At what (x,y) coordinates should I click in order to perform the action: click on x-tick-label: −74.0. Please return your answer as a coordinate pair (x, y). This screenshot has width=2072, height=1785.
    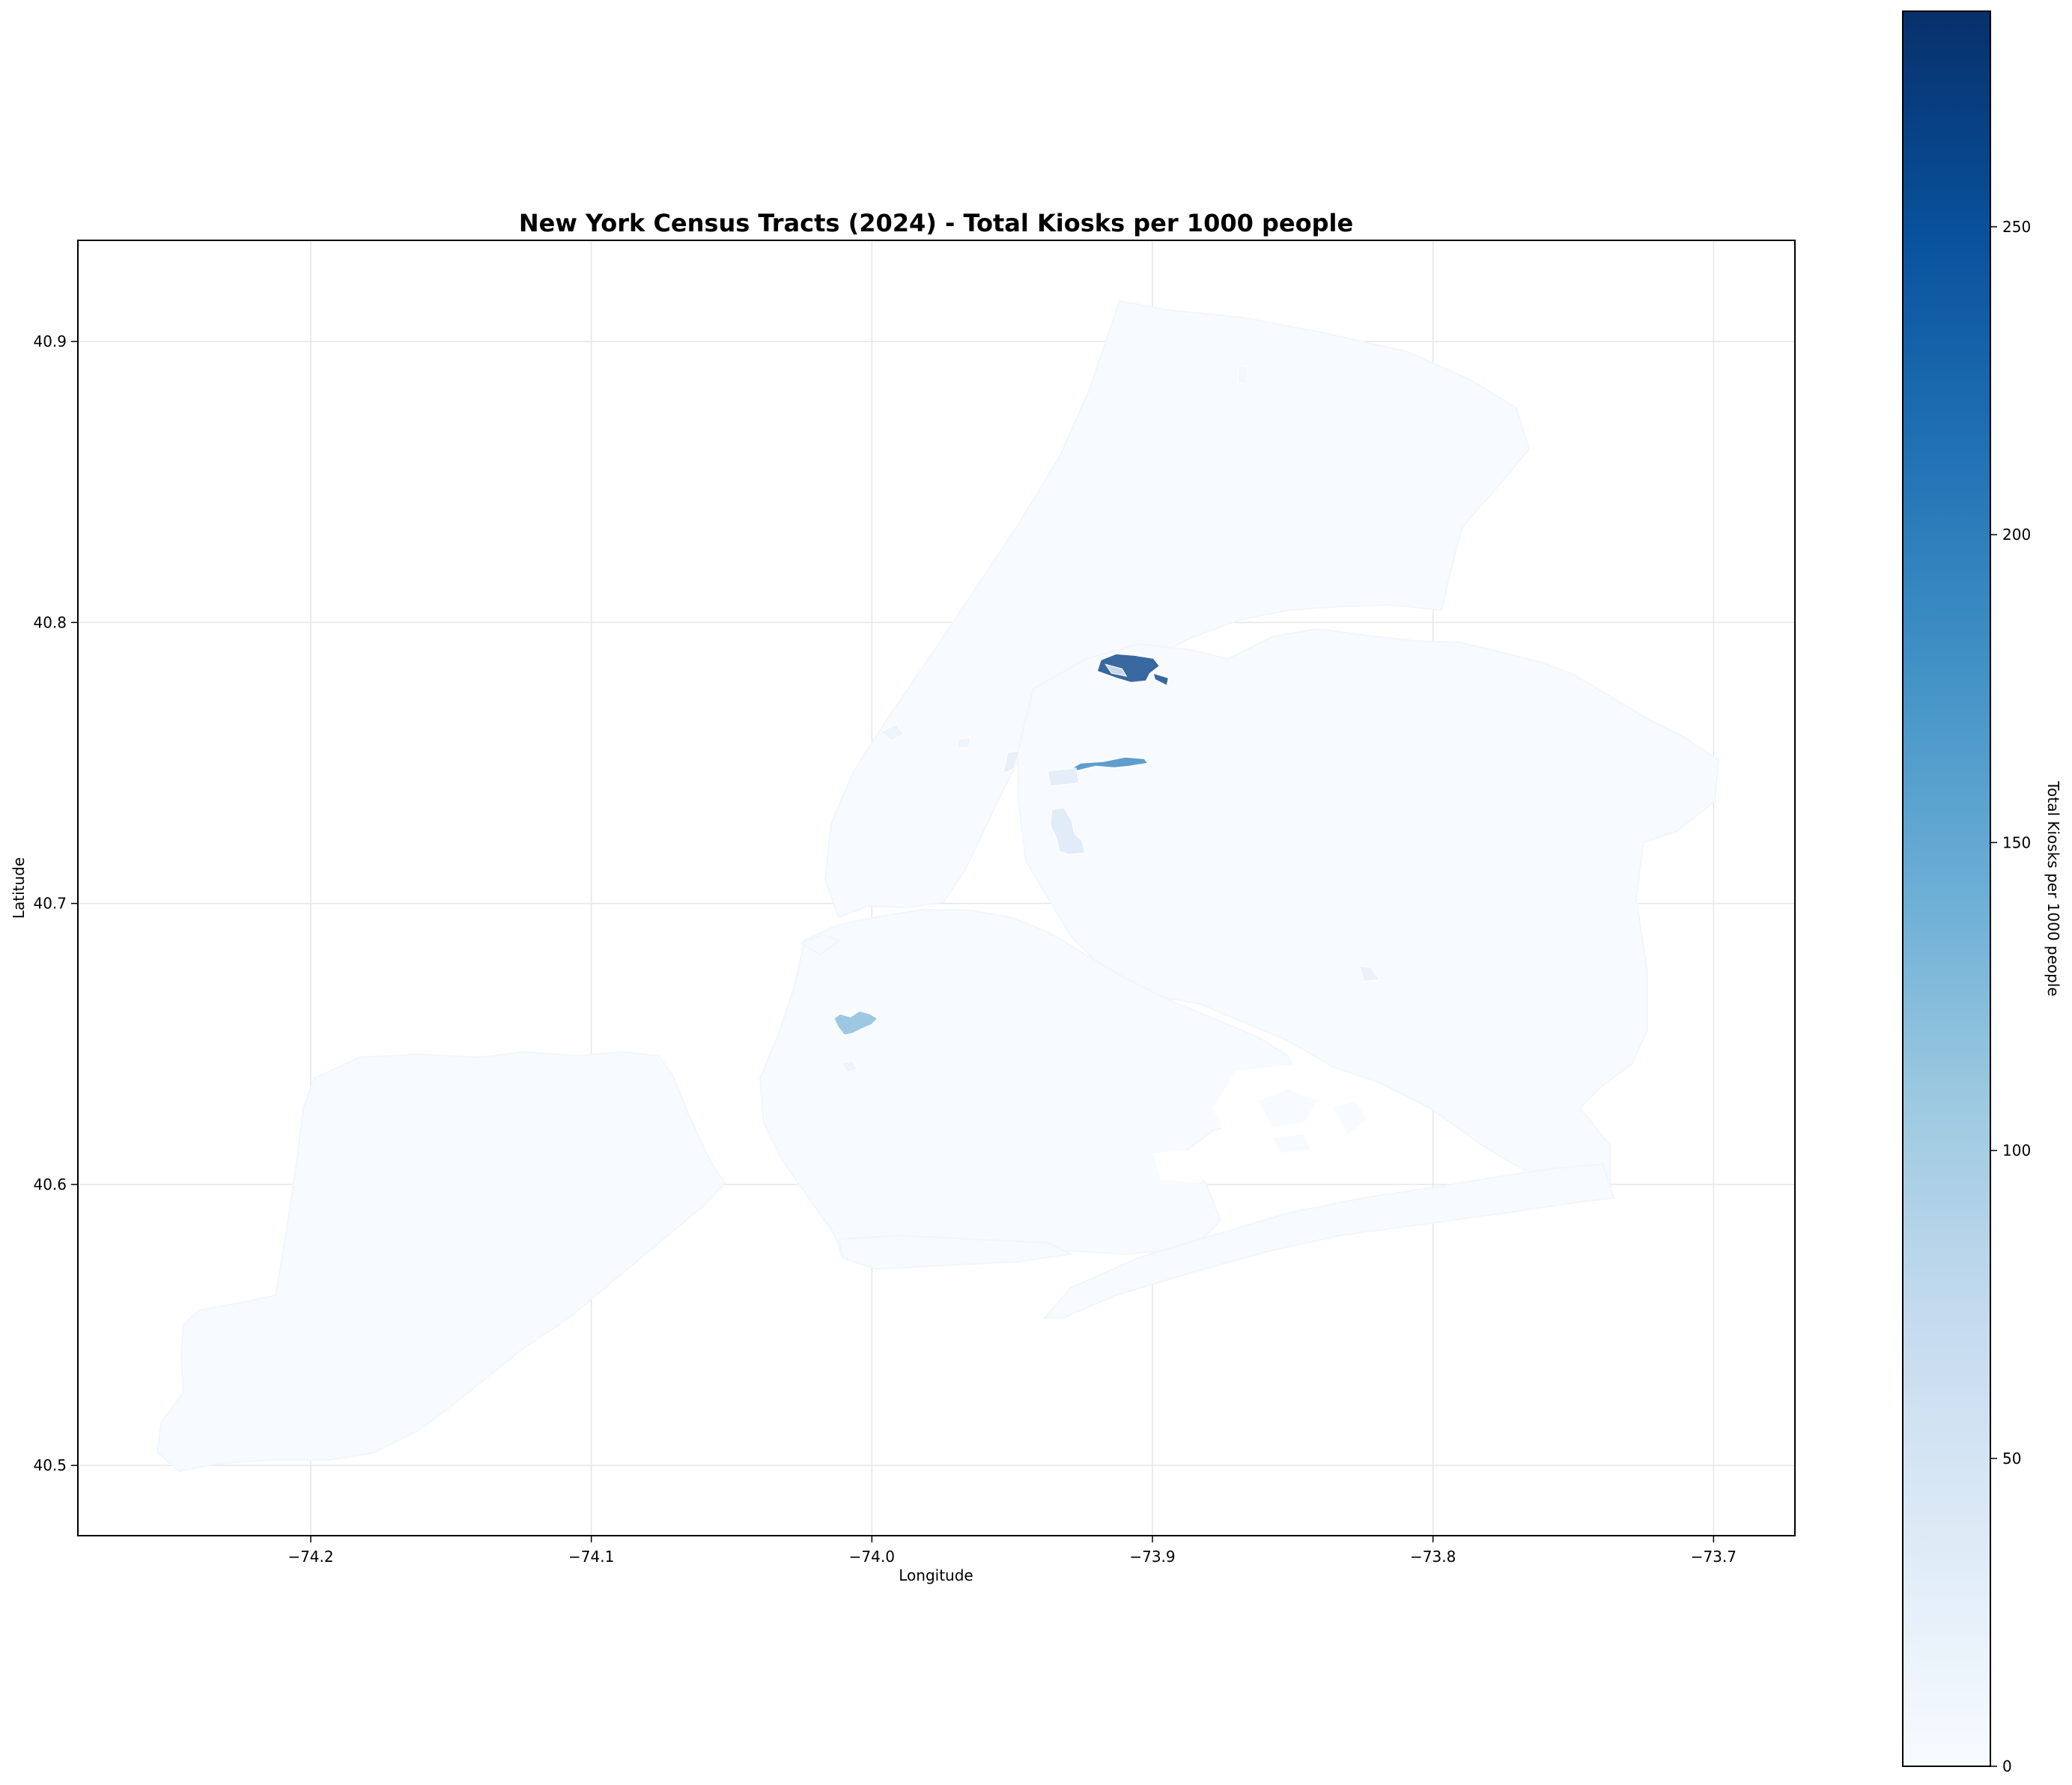
    Looking at the image, I should click on (872, 1557).